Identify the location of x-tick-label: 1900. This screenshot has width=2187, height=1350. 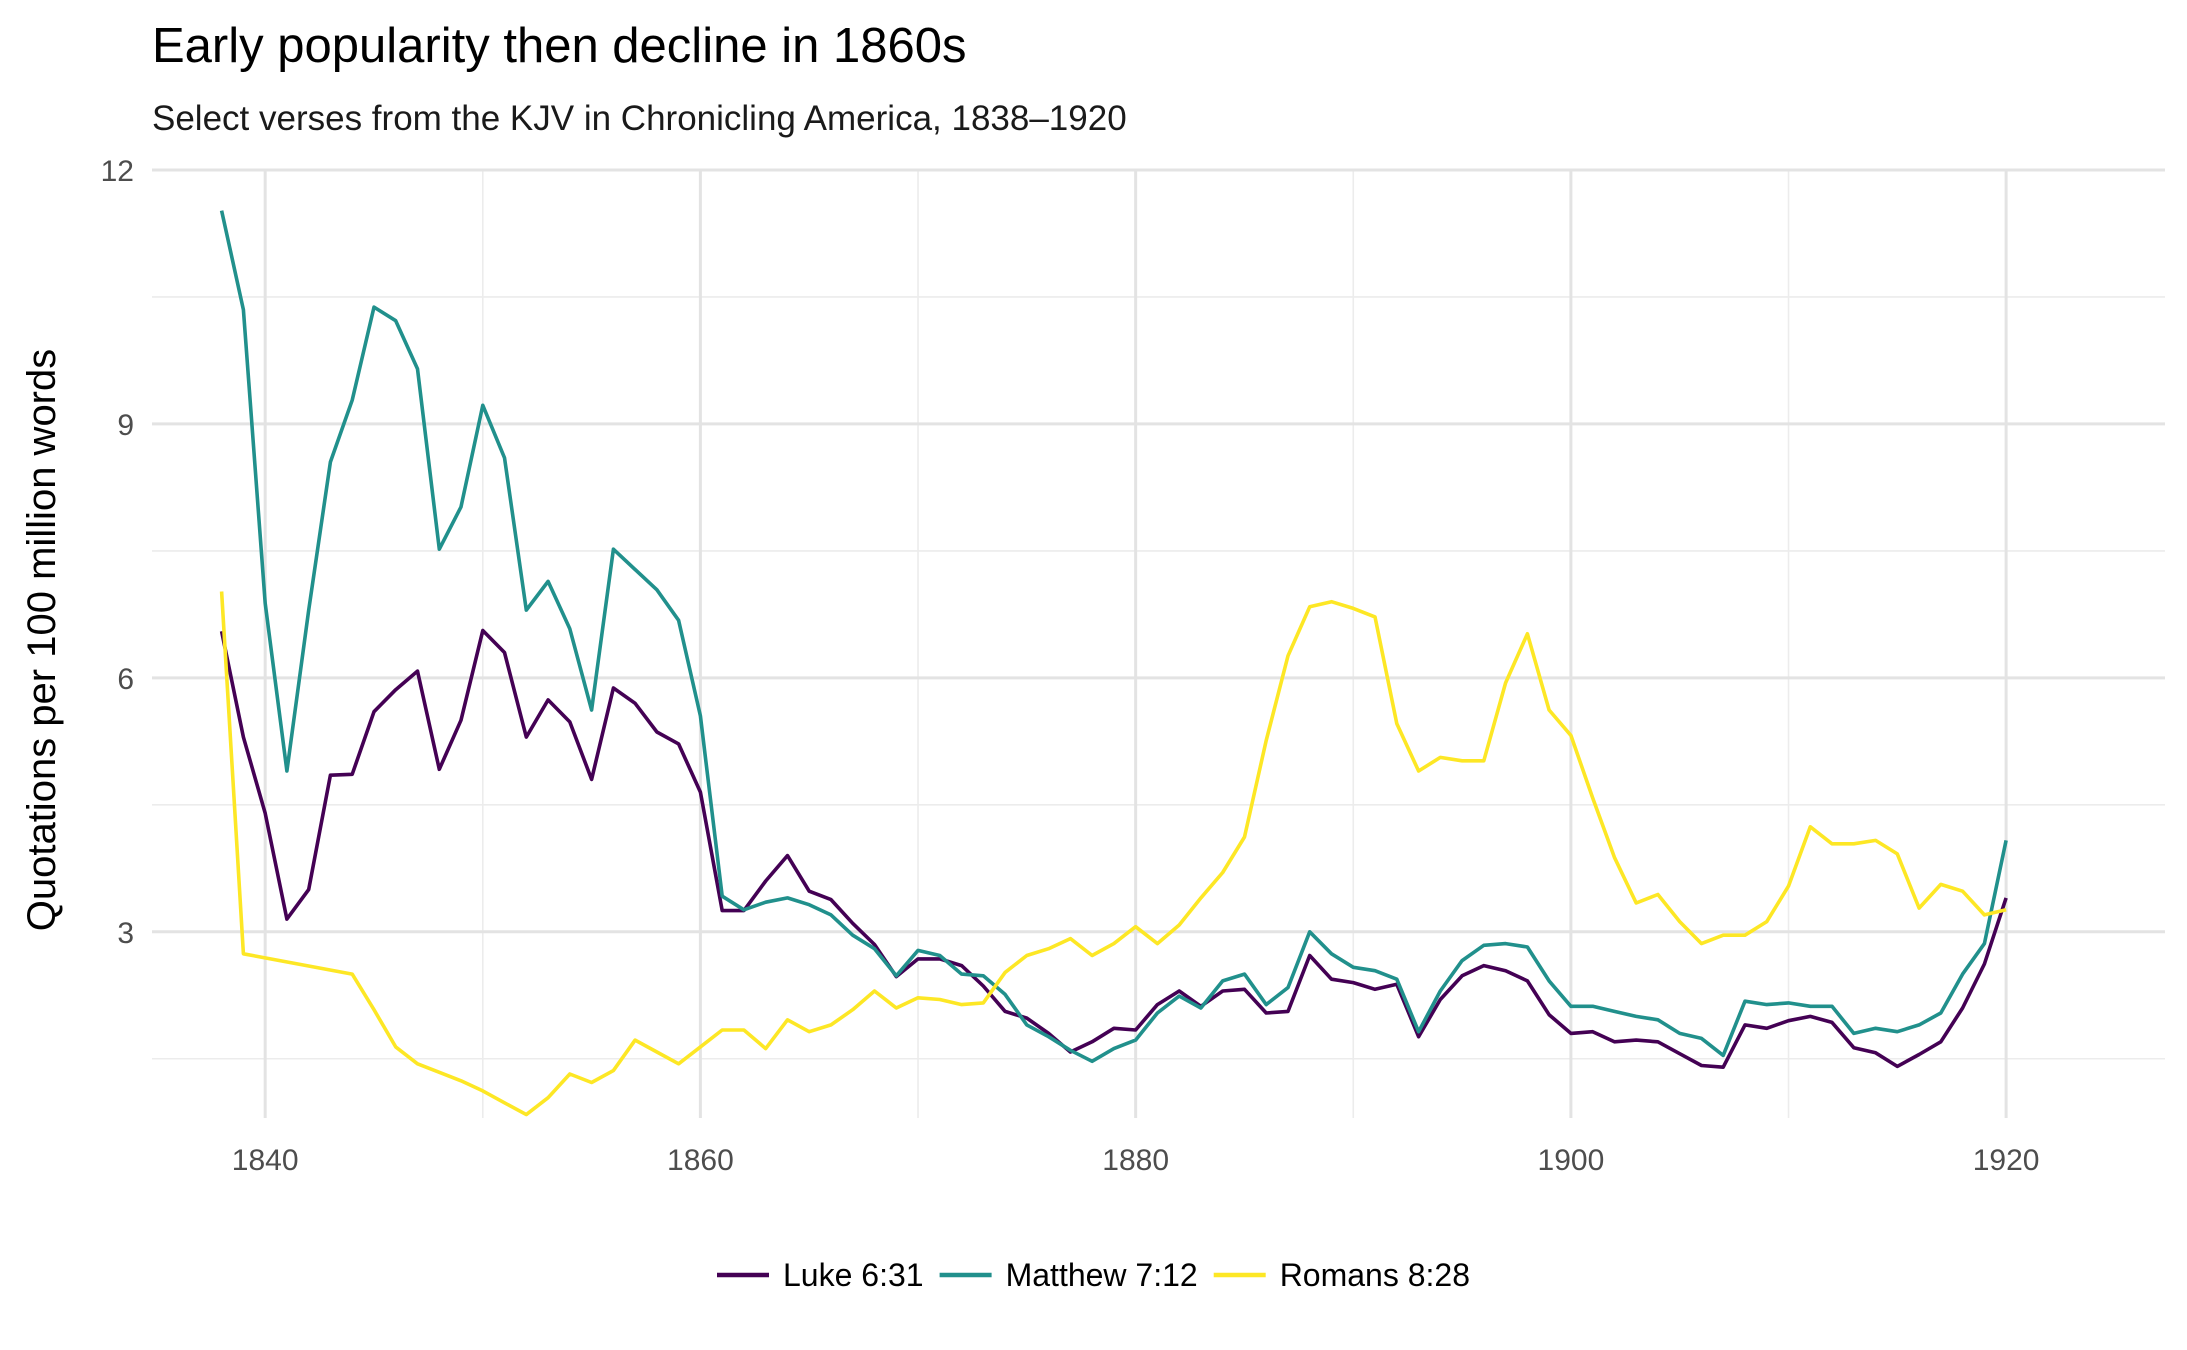
(1571, 1160).